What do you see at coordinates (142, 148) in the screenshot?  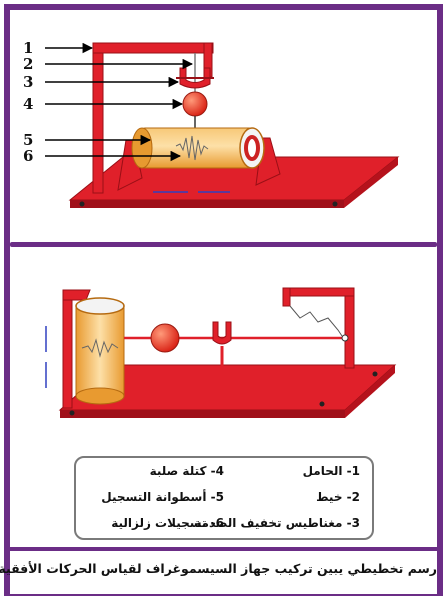 I see `recording-drum-left-end` at bounding box center [142, 148].